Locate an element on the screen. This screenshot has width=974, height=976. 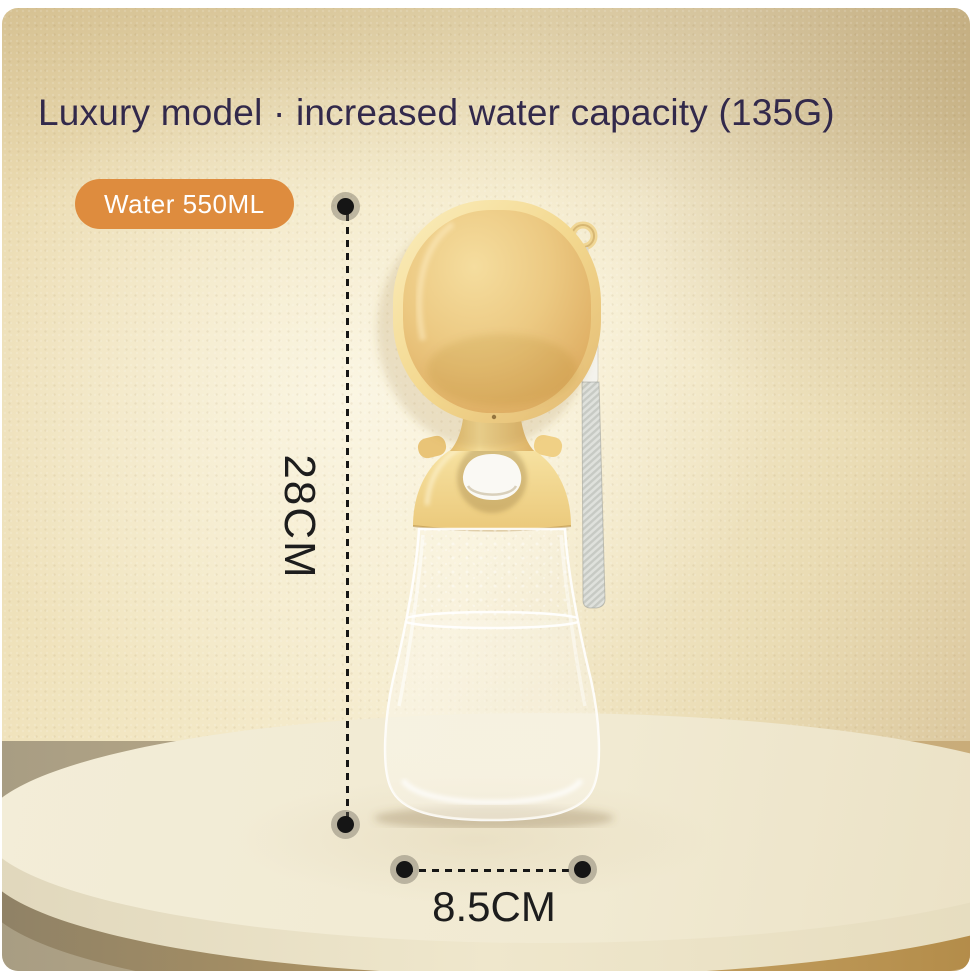
cap-ears is located at coordinates (490, 446).